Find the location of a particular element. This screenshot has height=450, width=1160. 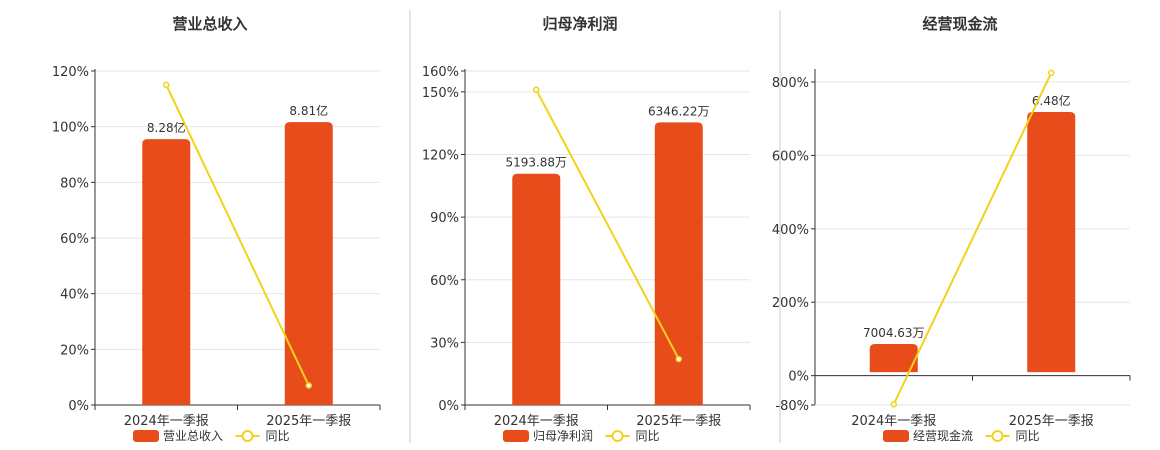

y-tick-label: 80% is located at coordinates (74, 183).